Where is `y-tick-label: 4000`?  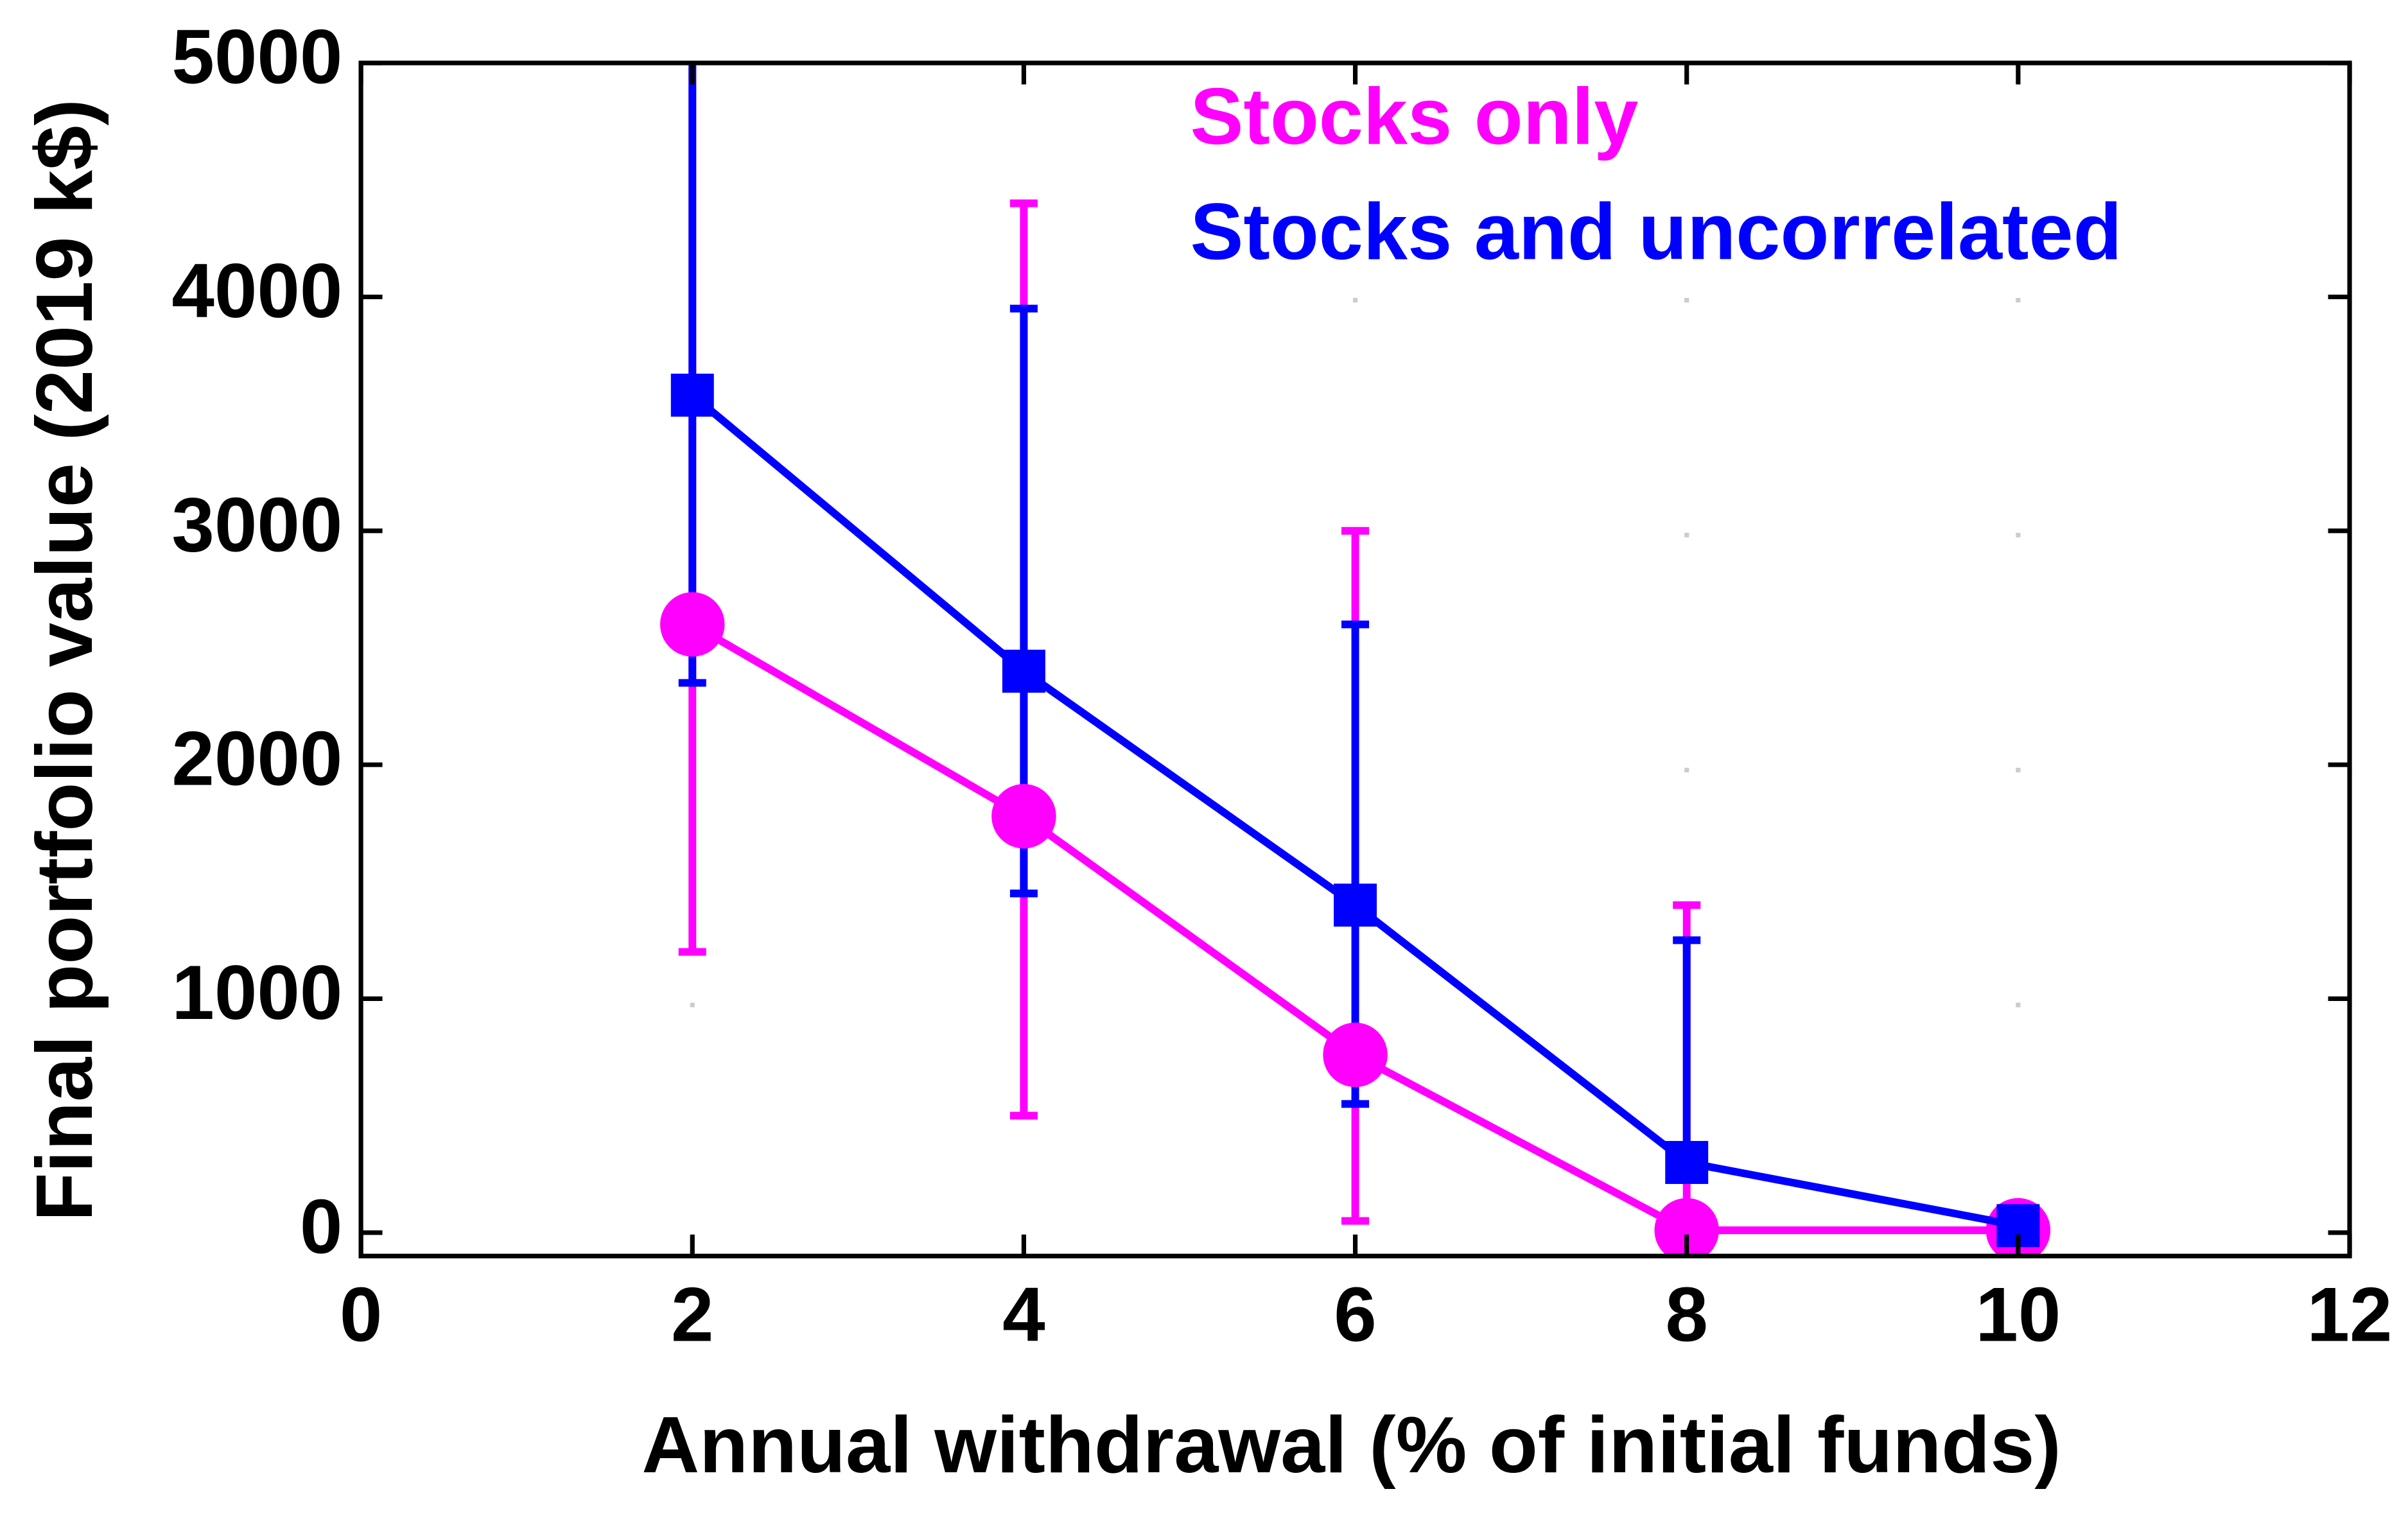 y-tick-label: 4000 is located at coordinates (256, 291).